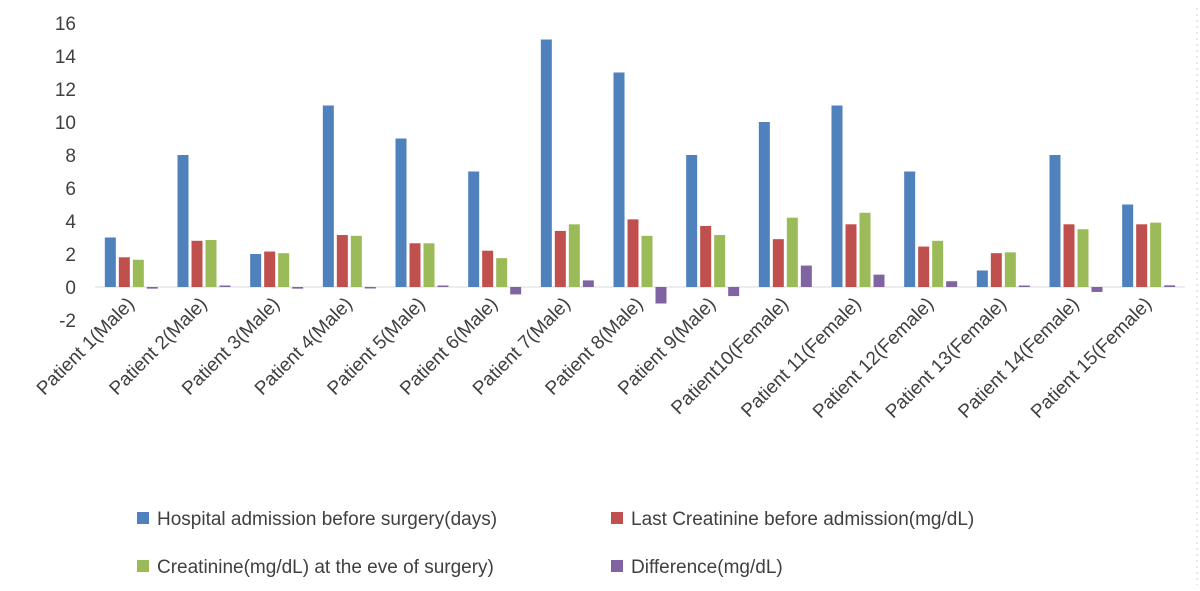 This screenshot has height=591, width=1200. I want to click on y-tick-label: 12, so click(65, 90).